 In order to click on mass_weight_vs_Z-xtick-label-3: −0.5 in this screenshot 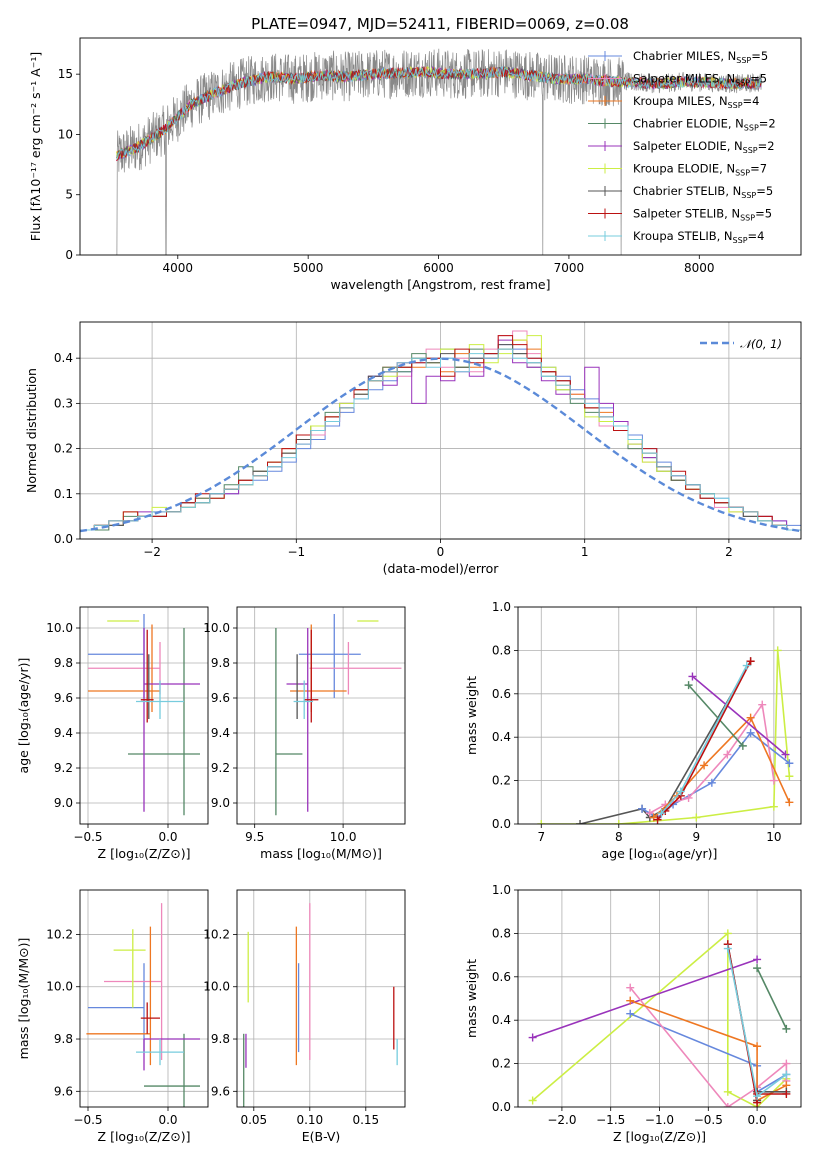, I will do `click(708, 1120)`.